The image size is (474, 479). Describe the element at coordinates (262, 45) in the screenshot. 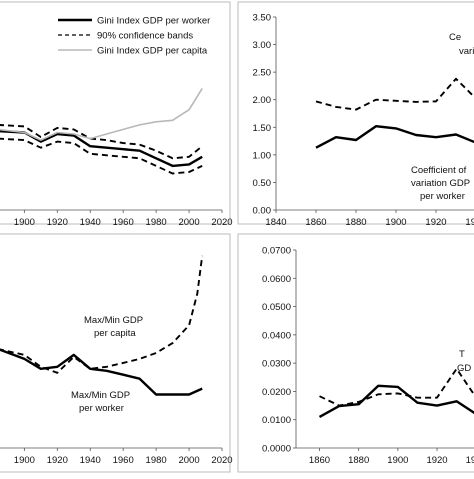

I see `y-tick-label: 3.00` at that location.